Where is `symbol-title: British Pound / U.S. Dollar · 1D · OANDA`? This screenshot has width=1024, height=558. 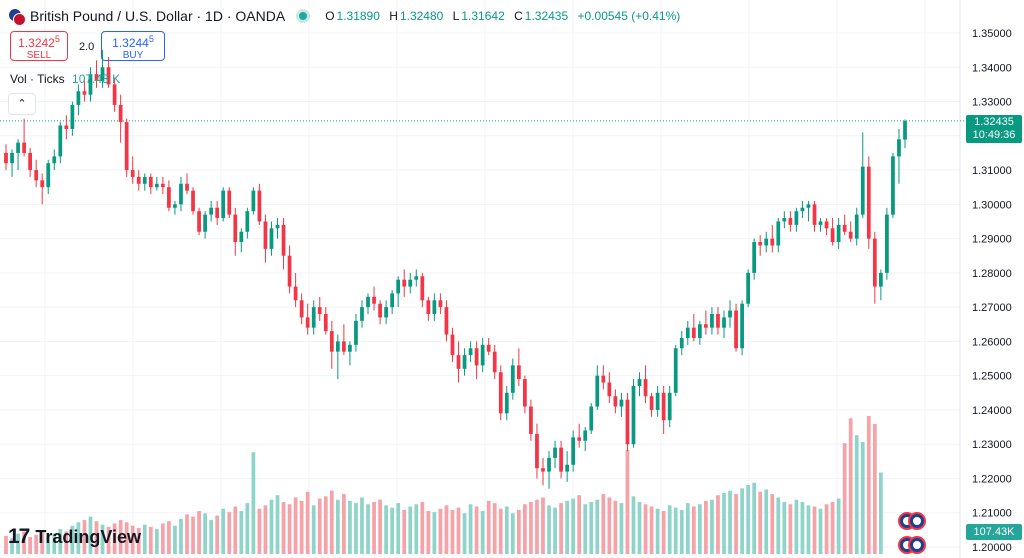
symbol-title: British Pound / U.S. Dollar · 1D · OANDA is located at coordinates (158, 16).